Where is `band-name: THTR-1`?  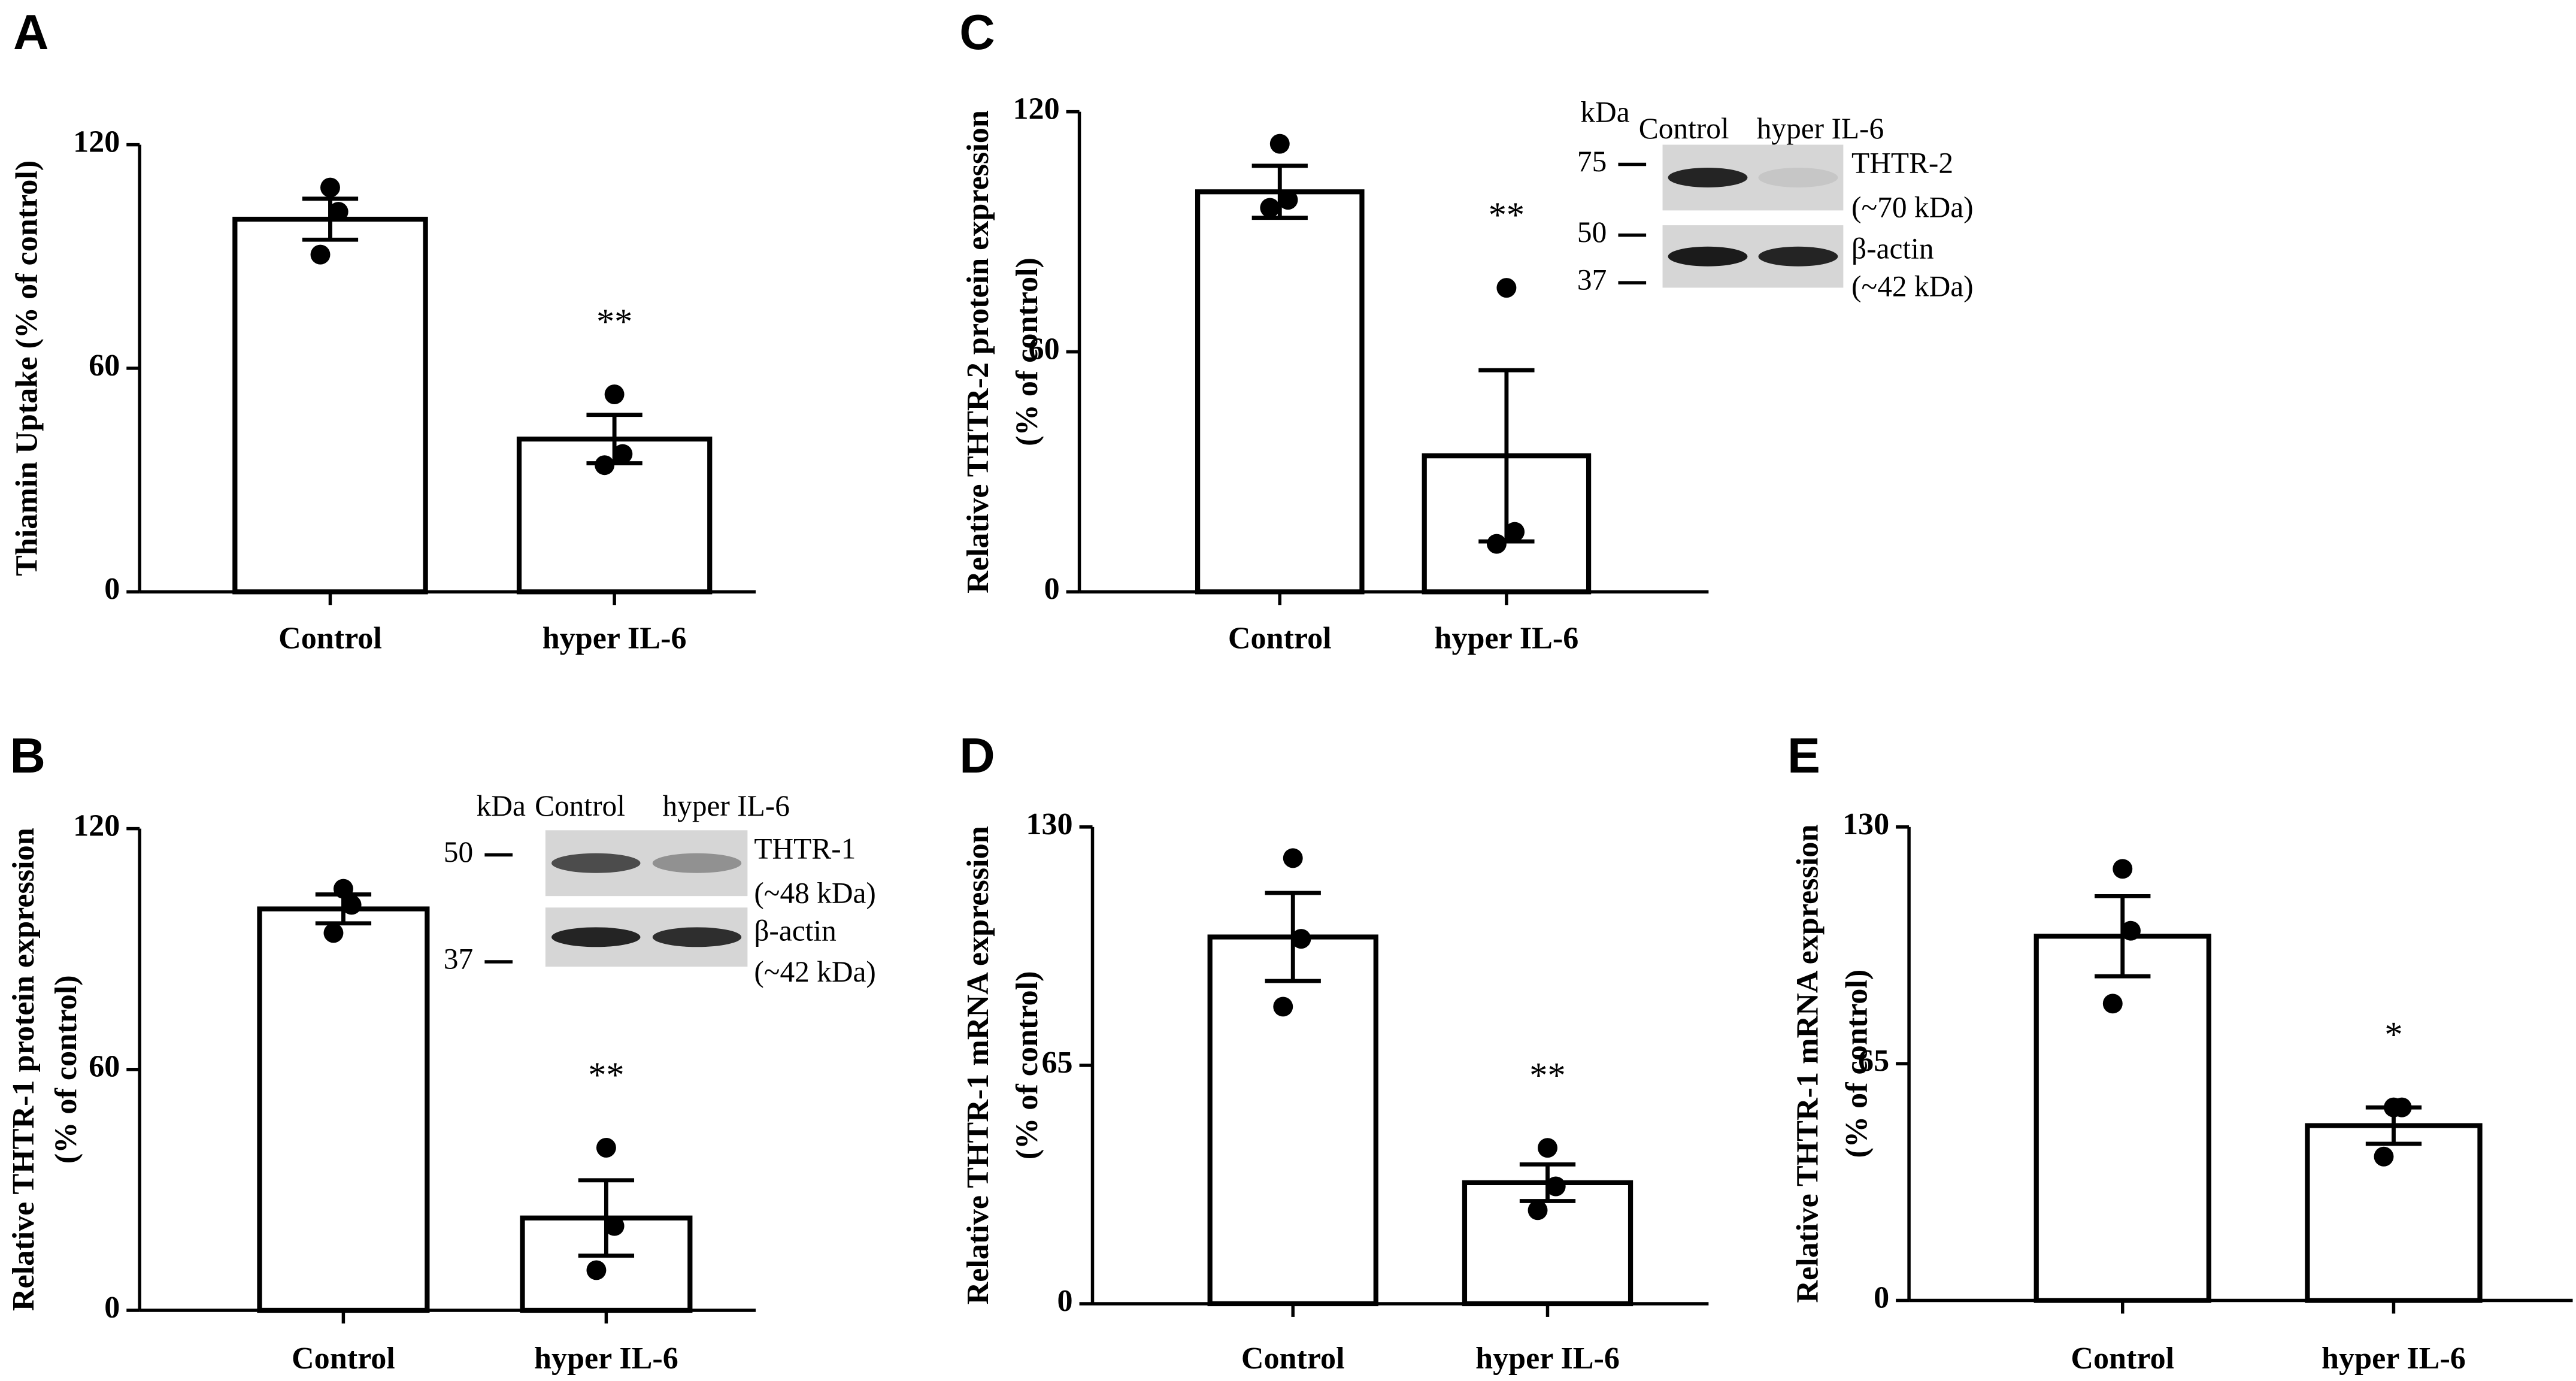 band-name: THTR-1 is located at coordinates (805, 848).